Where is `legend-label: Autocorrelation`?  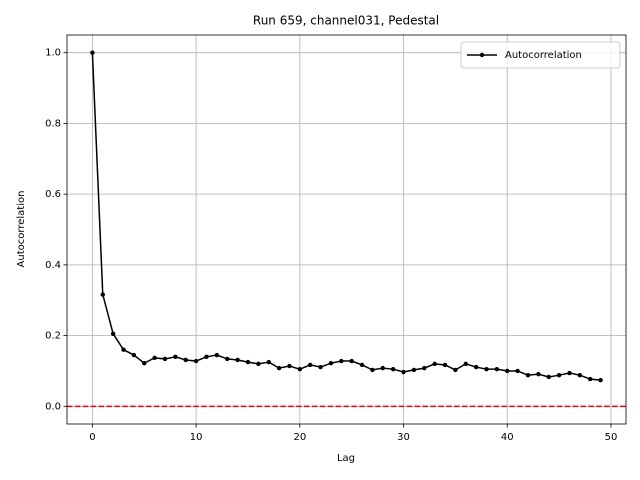
legend-label: Autocorrelation is located at coordinates (543, 55).